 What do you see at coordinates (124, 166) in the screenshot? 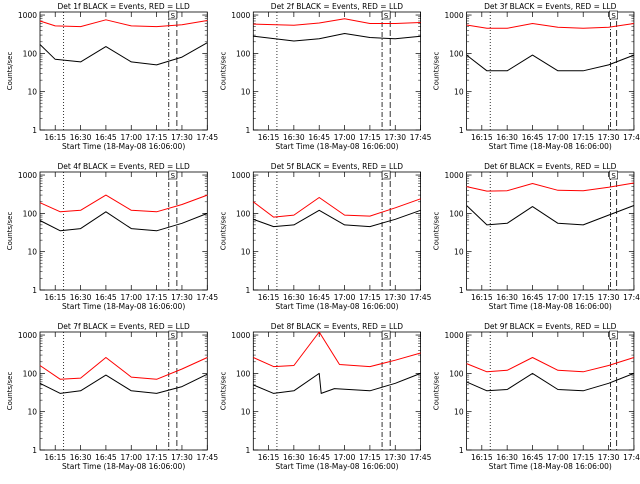
I see `panel-title: Det 4f BLACK = Events, RED = LLD` at bounding box center [124, 166].